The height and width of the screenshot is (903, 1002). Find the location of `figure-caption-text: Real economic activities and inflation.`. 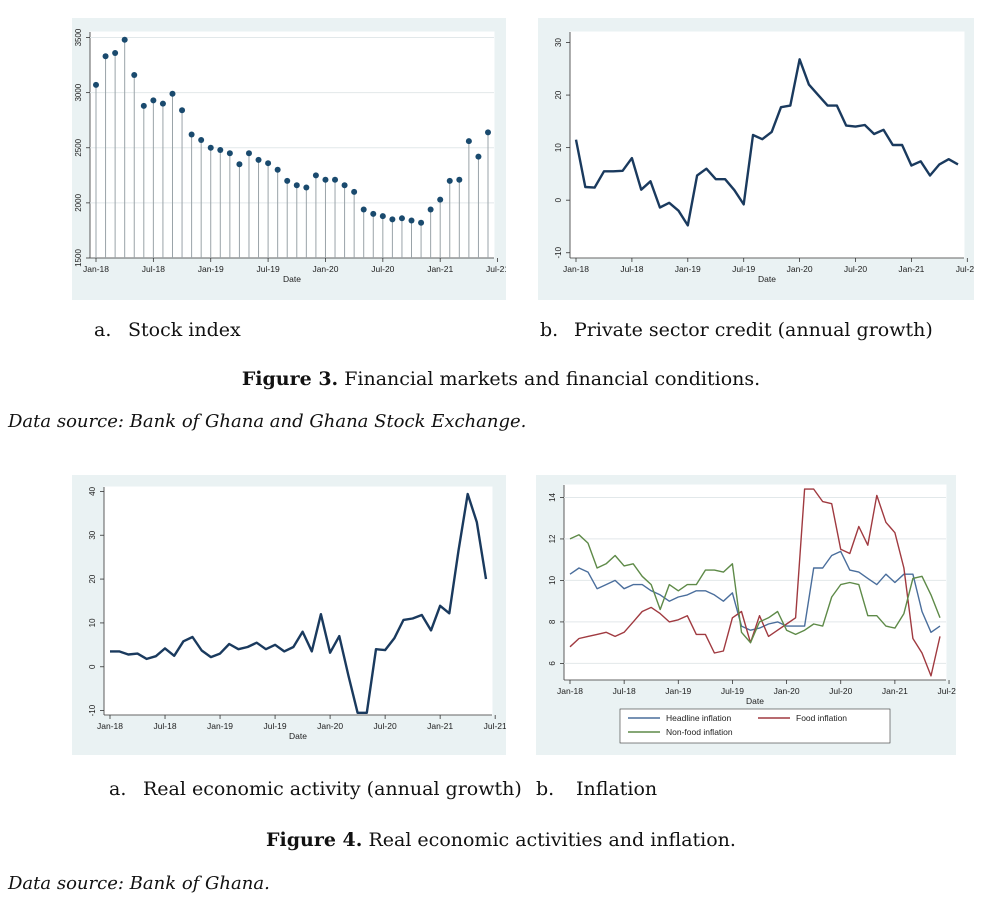

figure-caption-text: Real economic activities and inflation. is located at coordinates (552, 840).